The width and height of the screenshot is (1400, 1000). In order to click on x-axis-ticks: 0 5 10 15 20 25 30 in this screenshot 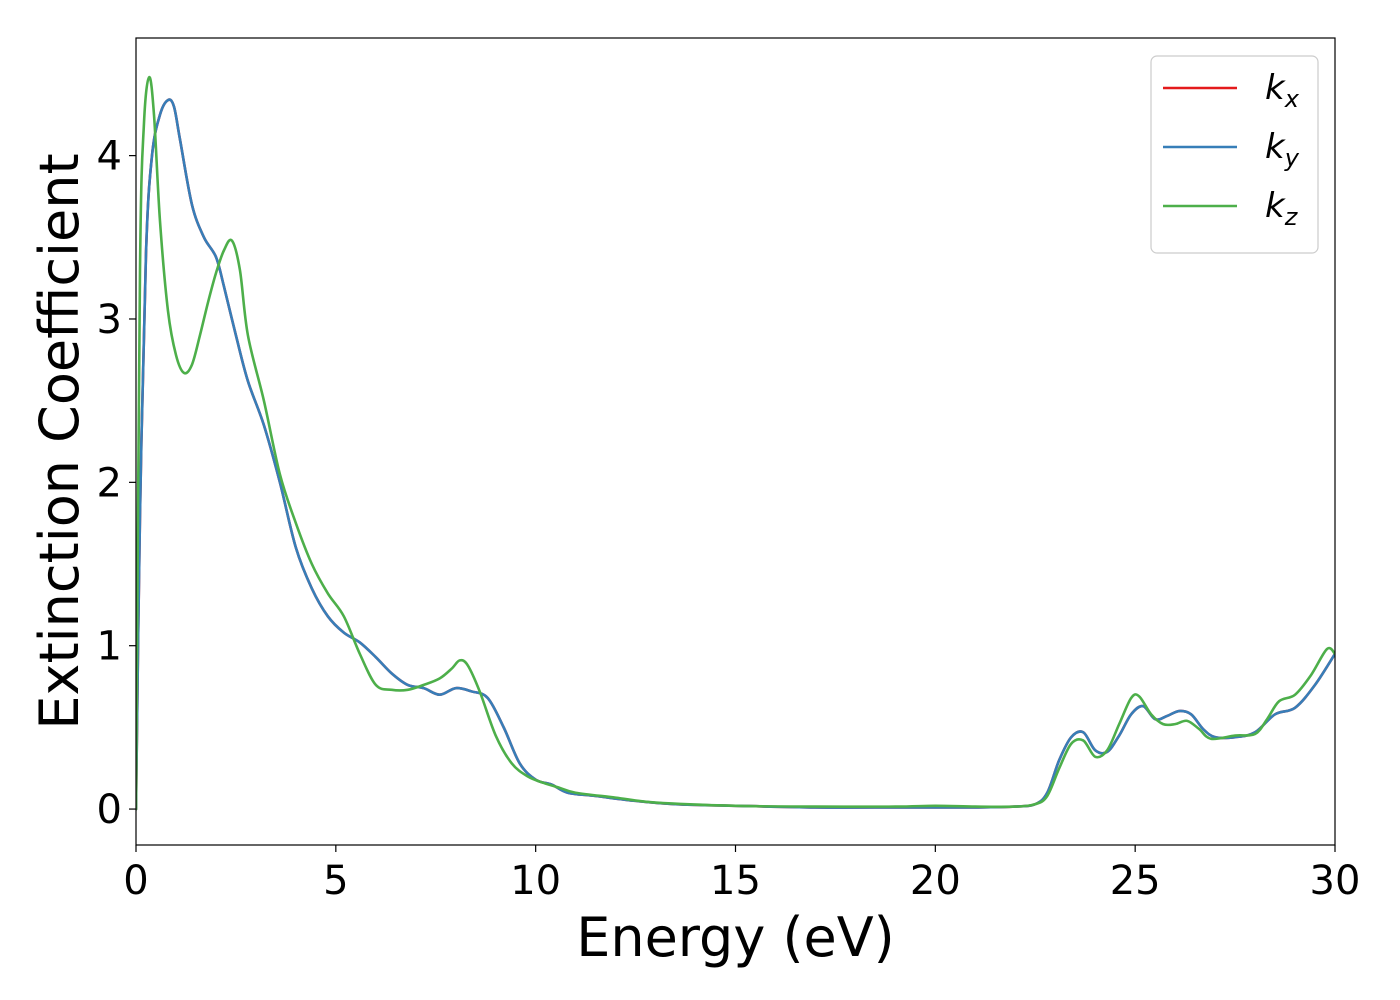, I will do `click(741, 874)`.